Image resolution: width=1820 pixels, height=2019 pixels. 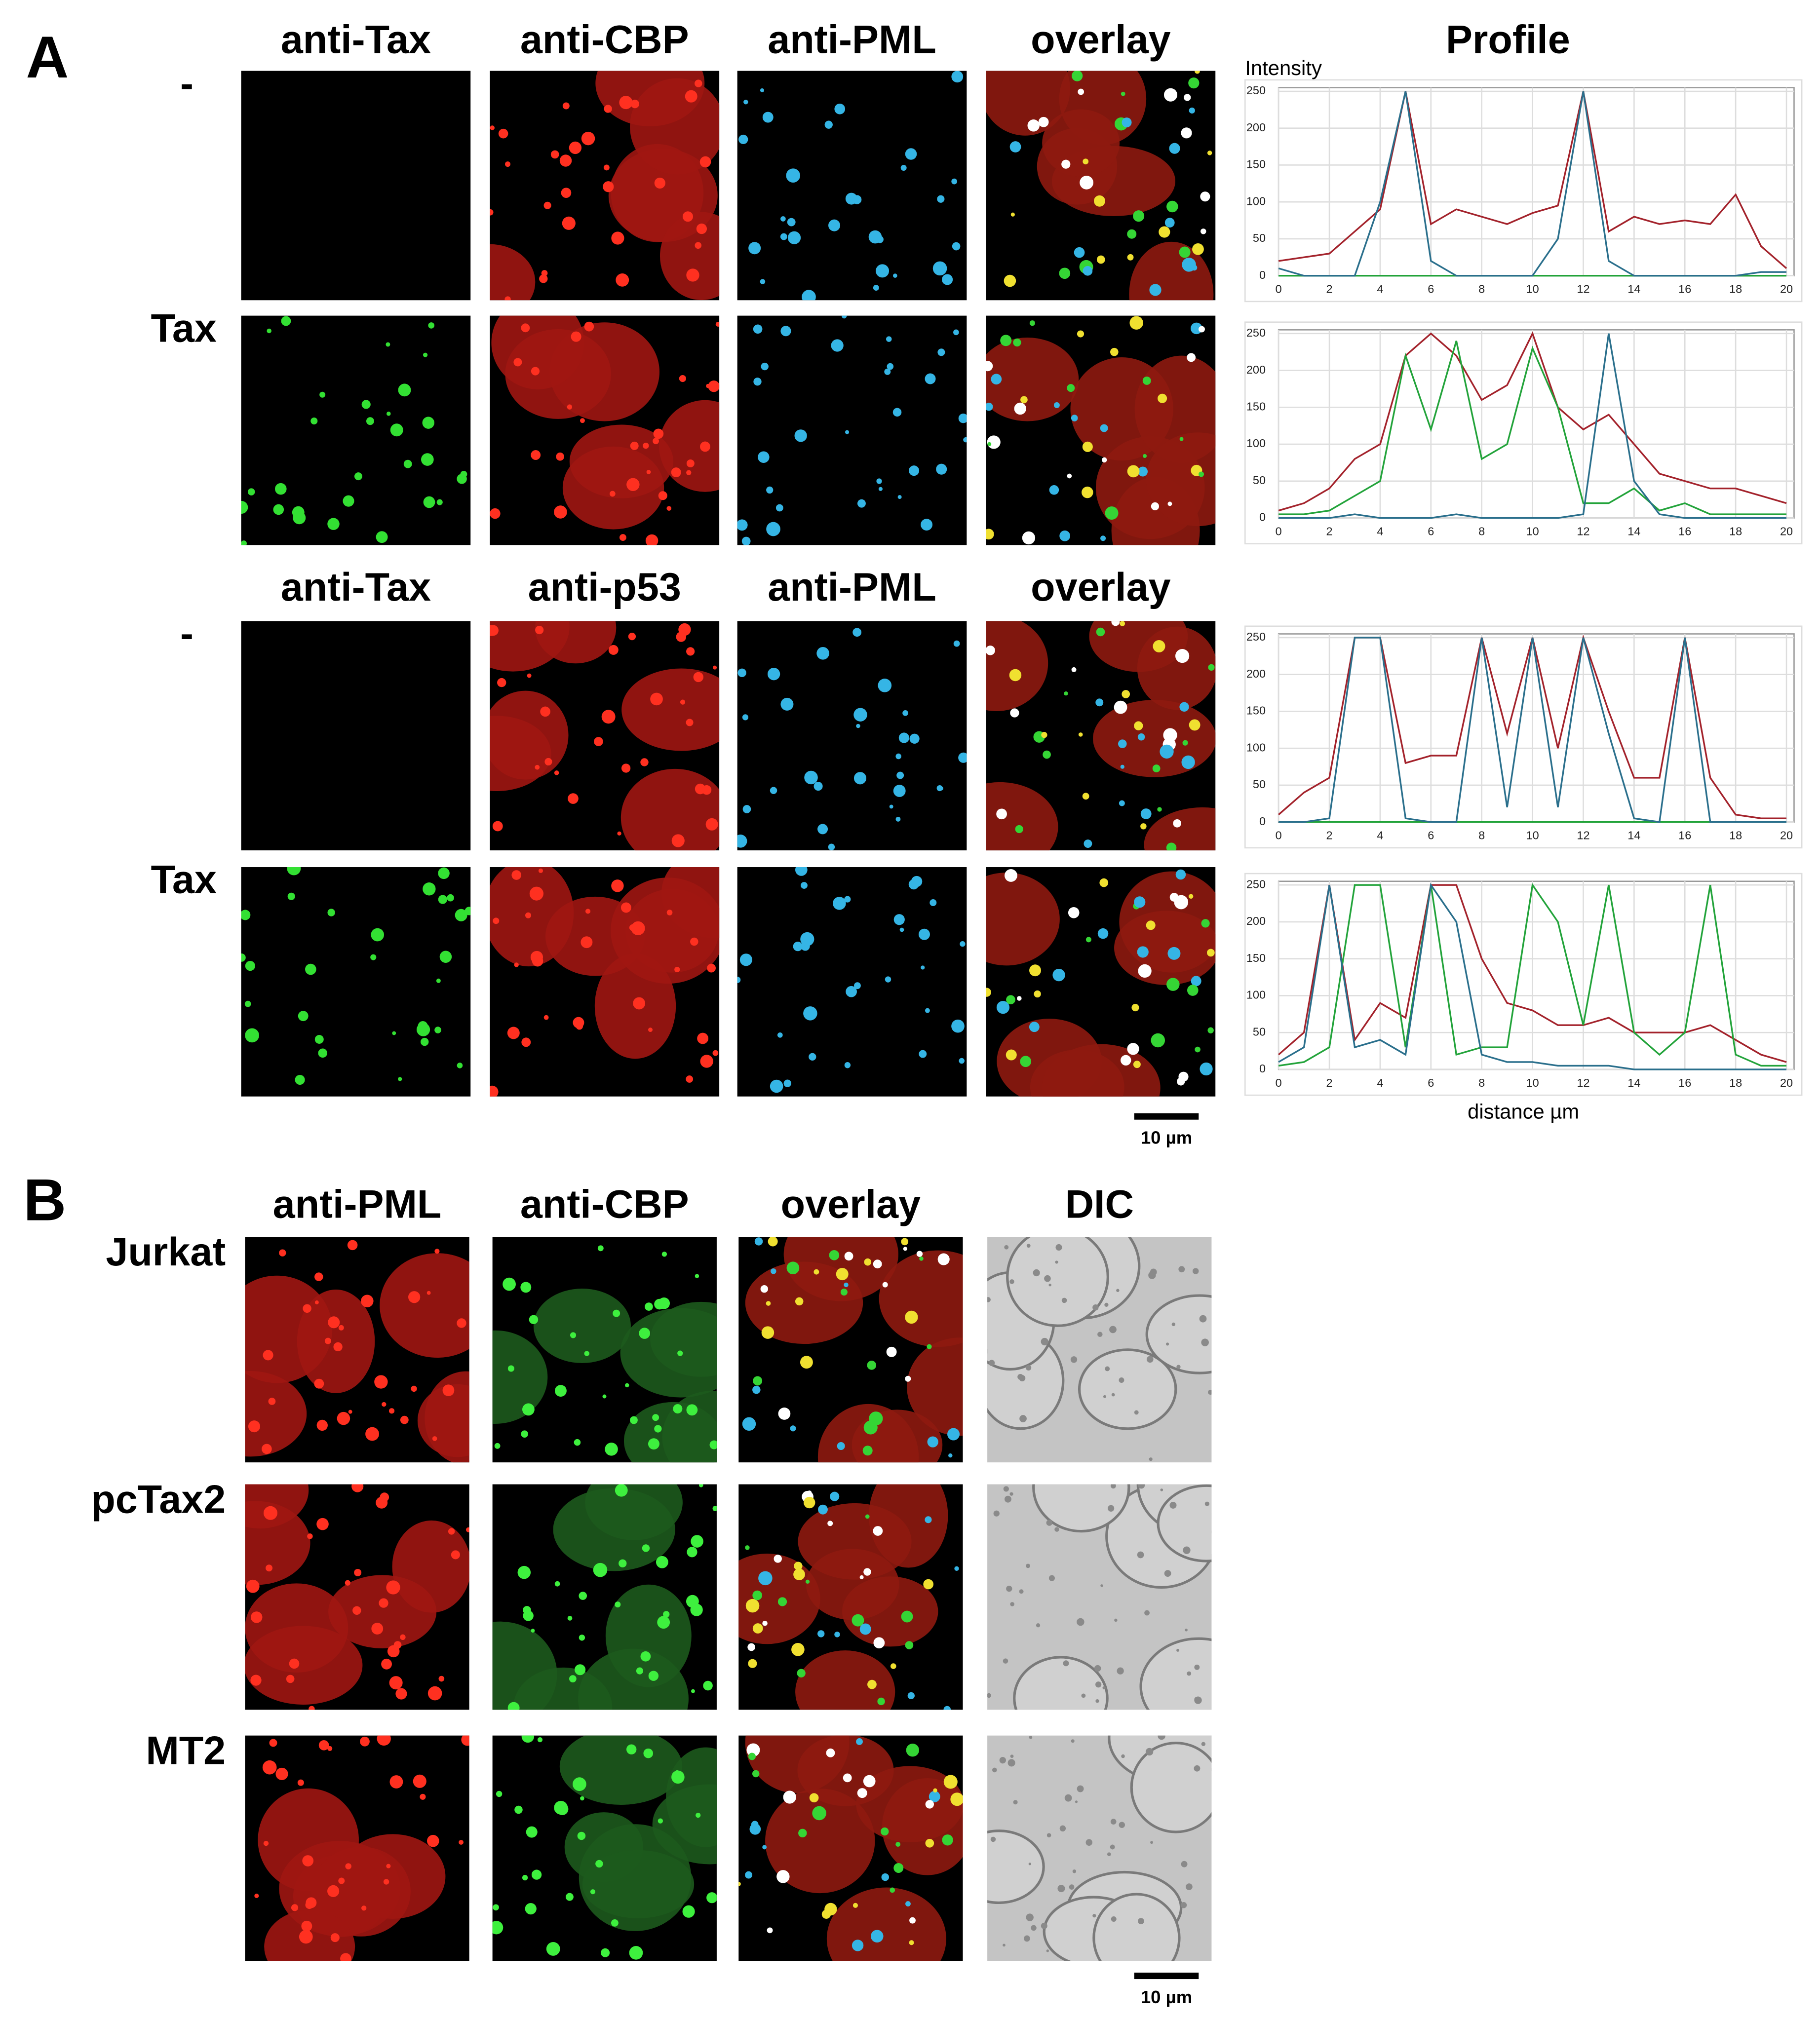 What do you see at coordinates (357, 1351) in the screenshot?
I see `image-content` at bounding box center [357, 1351].